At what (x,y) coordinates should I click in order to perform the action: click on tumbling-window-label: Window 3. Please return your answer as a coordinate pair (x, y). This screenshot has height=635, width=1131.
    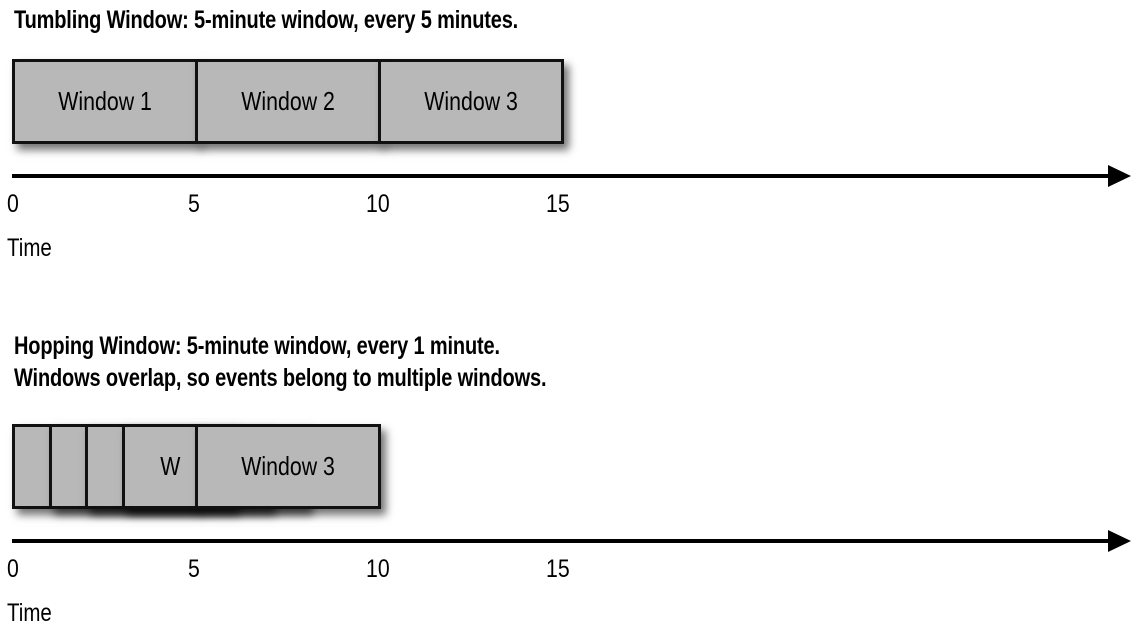
    Looking at the image, I should click on (471, 101).